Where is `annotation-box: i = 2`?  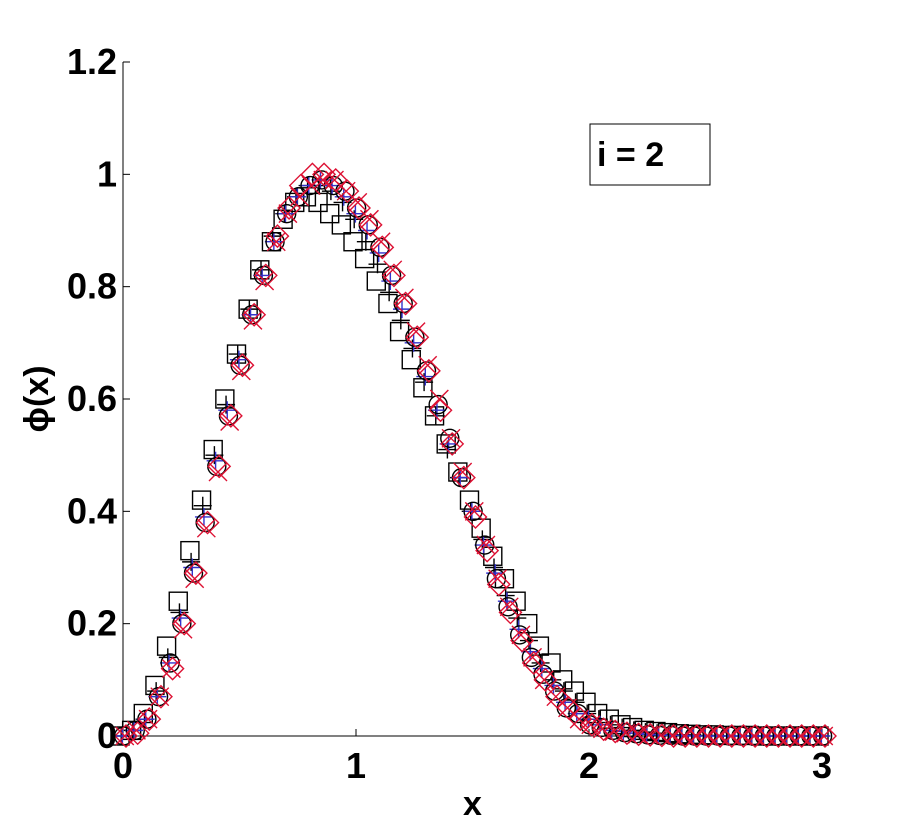
annotation-box: i = 2 is located at coordinates (650, 154).